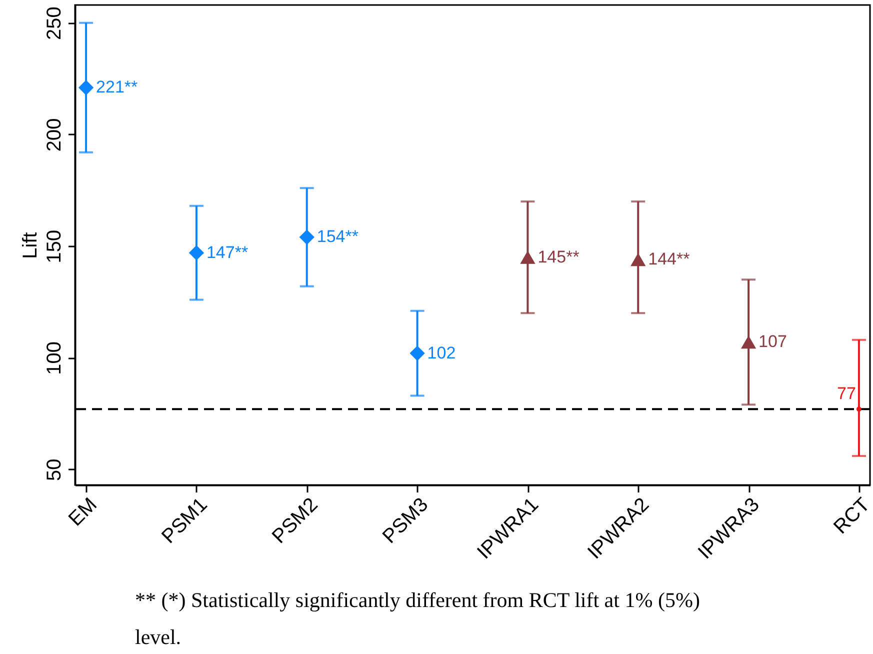 The image size is (873, 654). What do you see at coordinates (55, 469) in the screenshot?
I see `y-tick-label: 50` at bounding box center [55, 469].